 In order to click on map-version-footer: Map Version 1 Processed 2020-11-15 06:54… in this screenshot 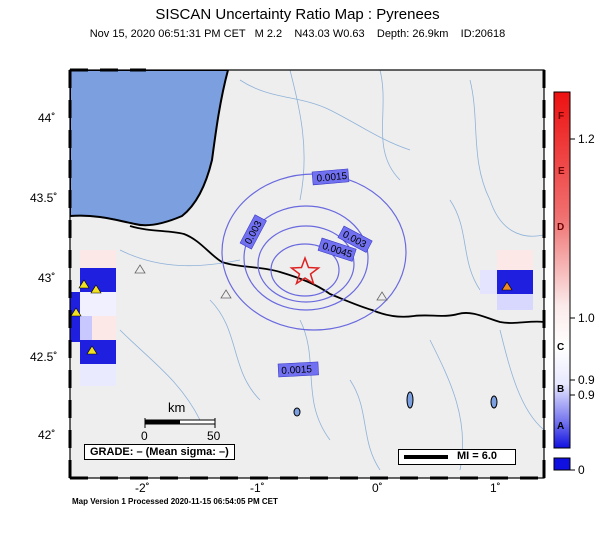, I will do `click(175, 501)`.